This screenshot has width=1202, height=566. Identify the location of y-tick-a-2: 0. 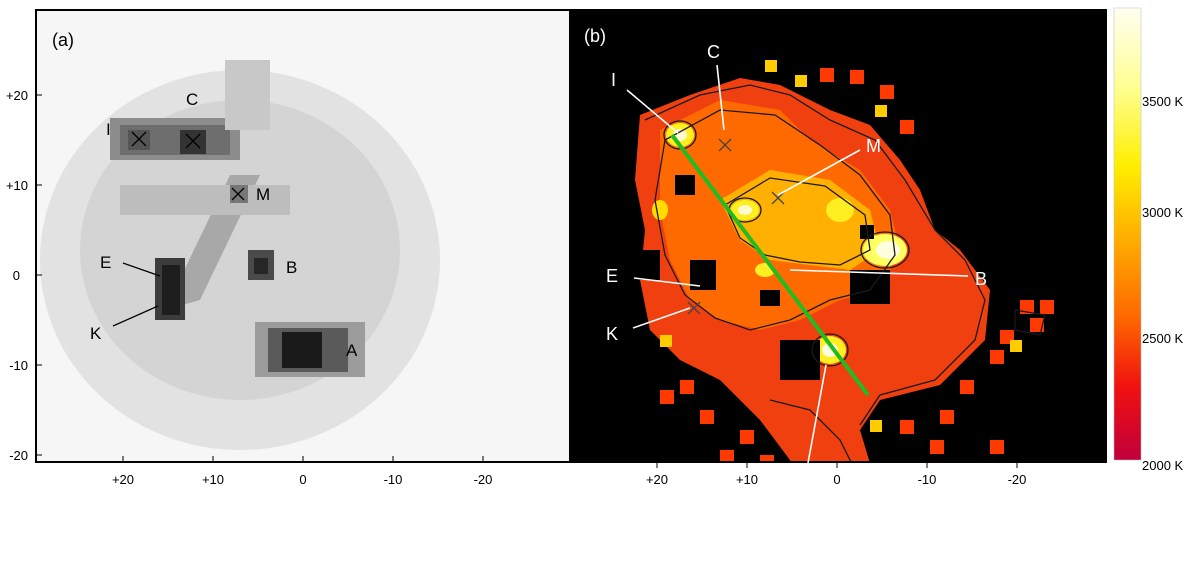
(16, 275).